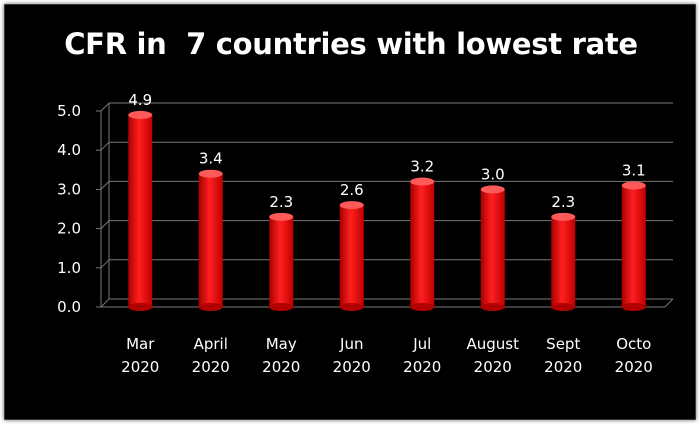 The image size is (700, 424). I want to click on chart-title: CFR in 7 countries with lowest rate, so click(351, 44).